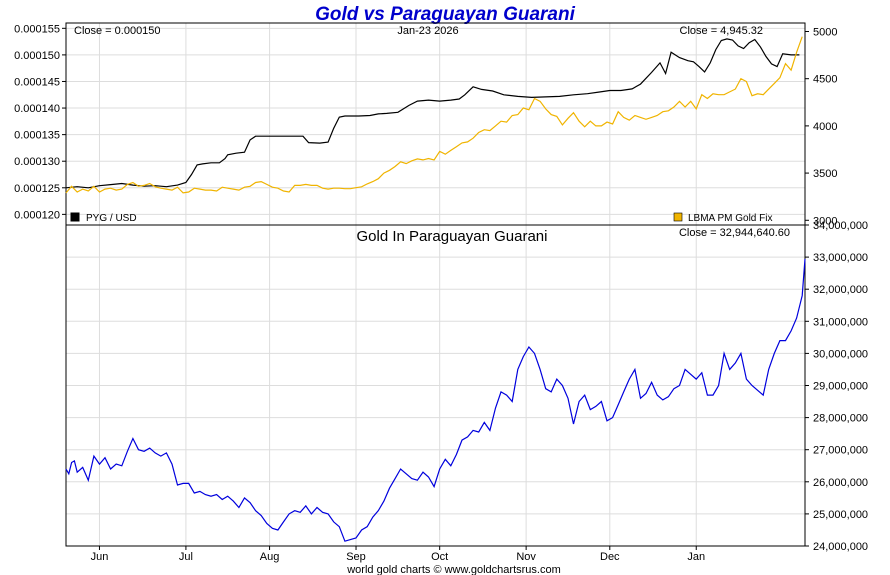  I want to click on bottom-tick-label: 27,000,000, so click(840, 451).